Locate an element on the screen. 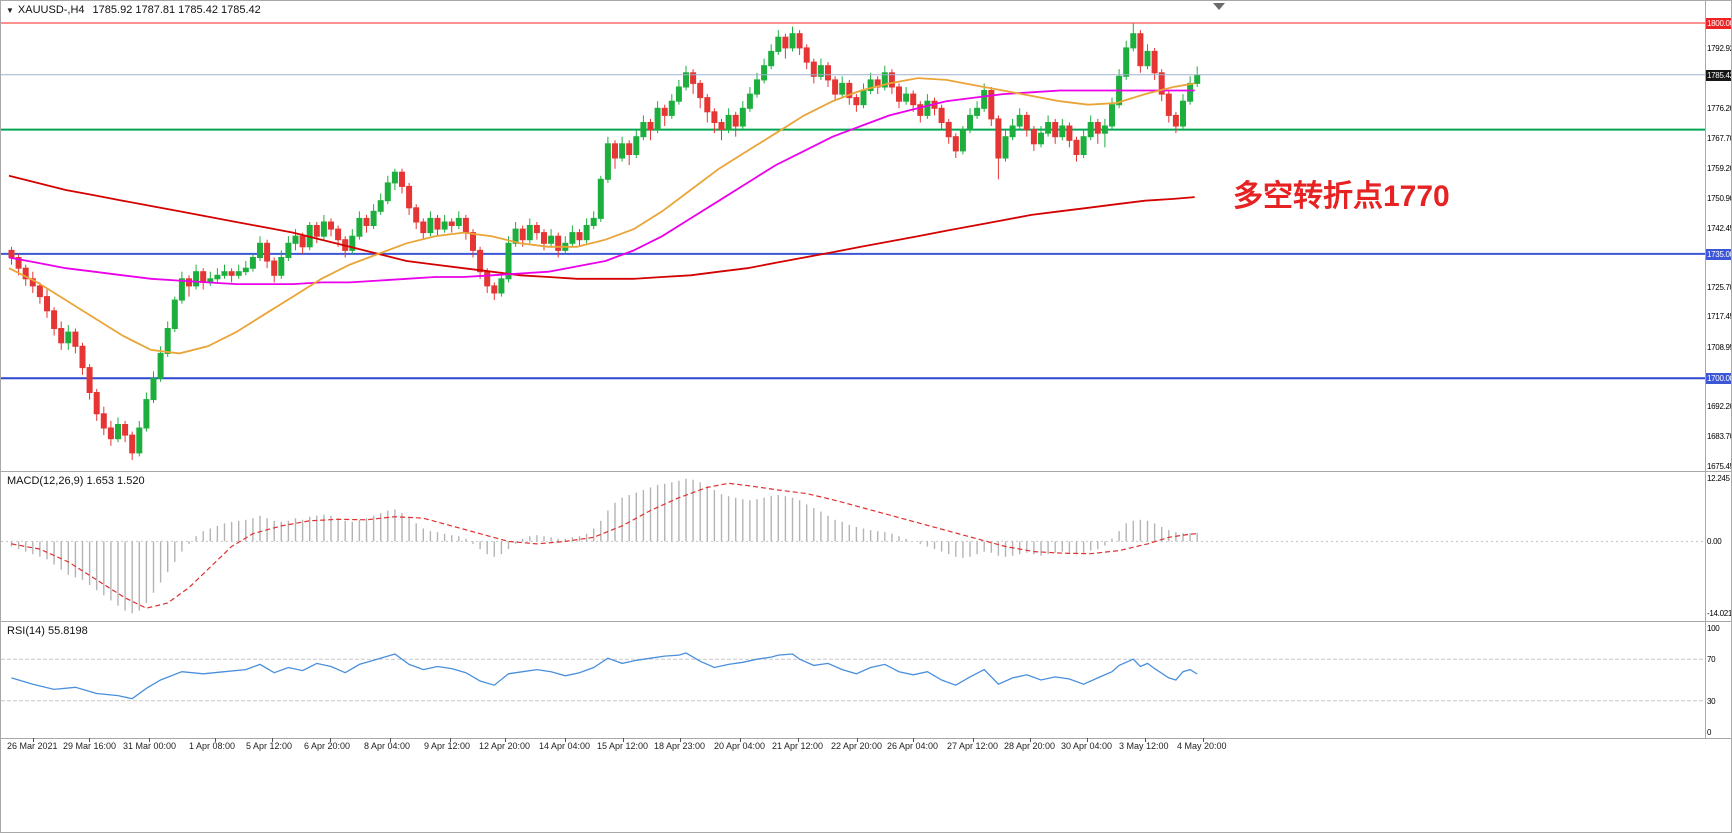  price-label-1742.45: 1742.45 is located at coordinates (1719, 228).